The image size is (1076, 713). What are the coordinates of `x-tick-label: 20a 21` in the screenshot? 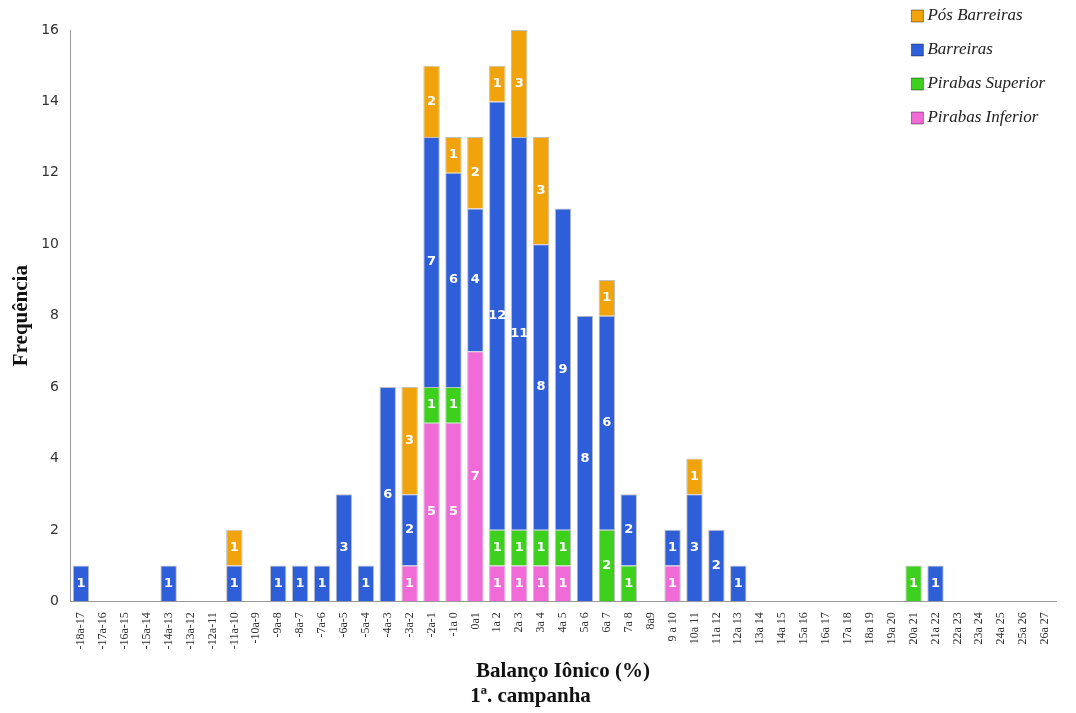 It's located at (912, 628).